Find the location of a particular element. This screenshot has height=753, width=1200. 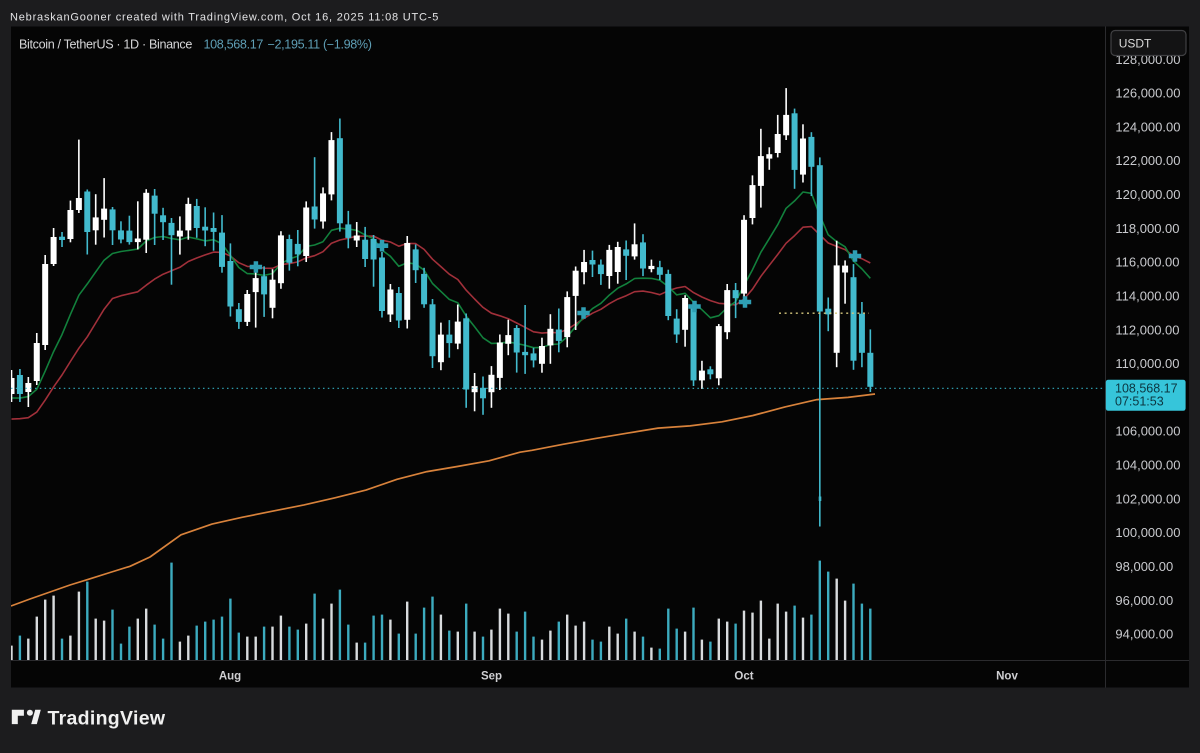

svg-text: Sep is located at coordinates (491, 677).